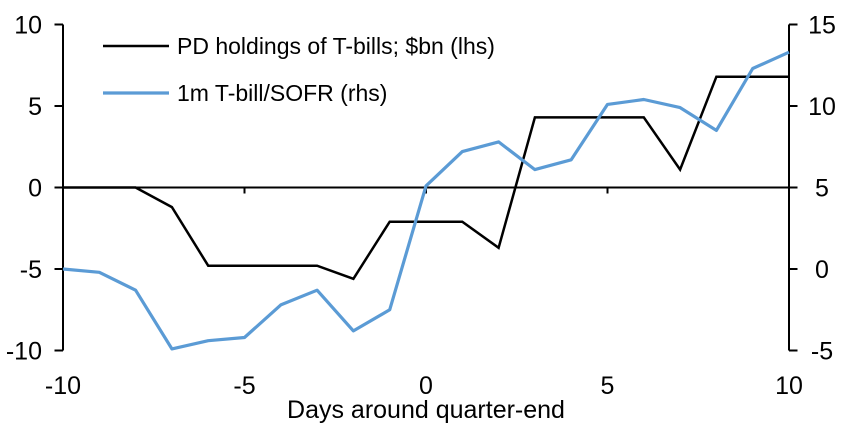 Image resolution: width=852 pixels, height=437 pixels. Describe the element at coordinates (426, 410) in the screenshot. I see `x-axis-title: Days around quarter-end` at that location.